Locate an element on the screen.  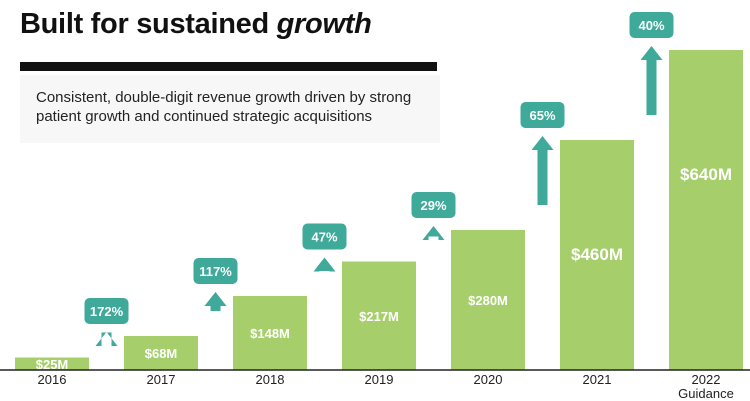
bar-2016 is located at coordinates (52, 363).